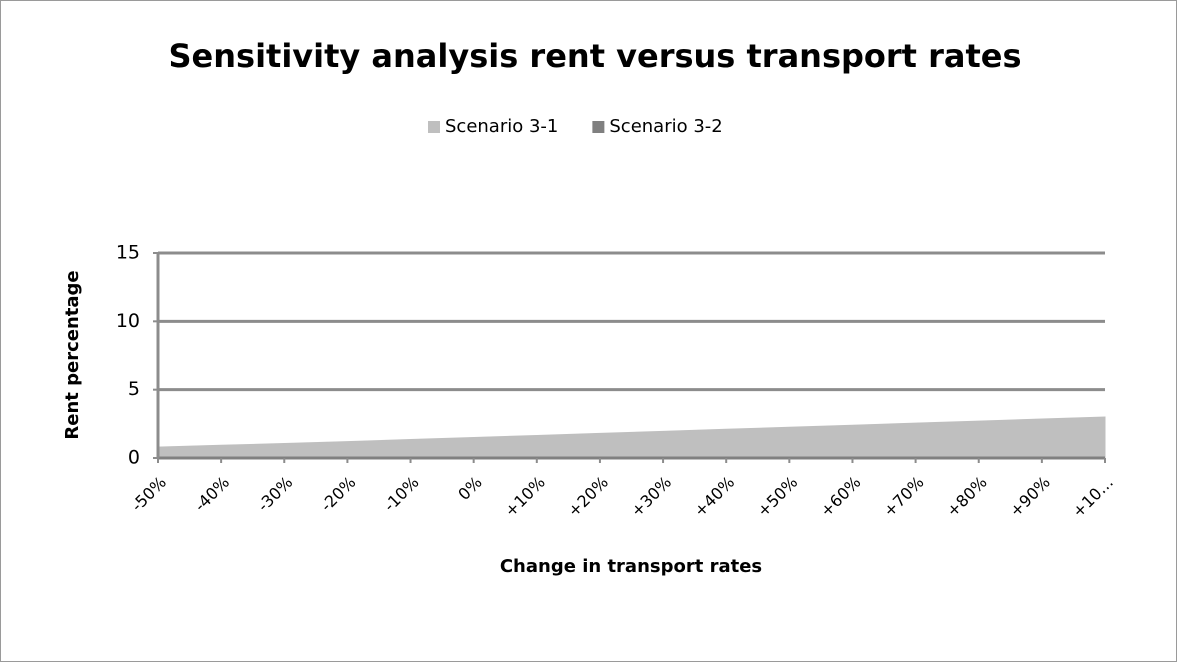  I want to click on legend-label: Scenario 3-2, so click(665, 126).